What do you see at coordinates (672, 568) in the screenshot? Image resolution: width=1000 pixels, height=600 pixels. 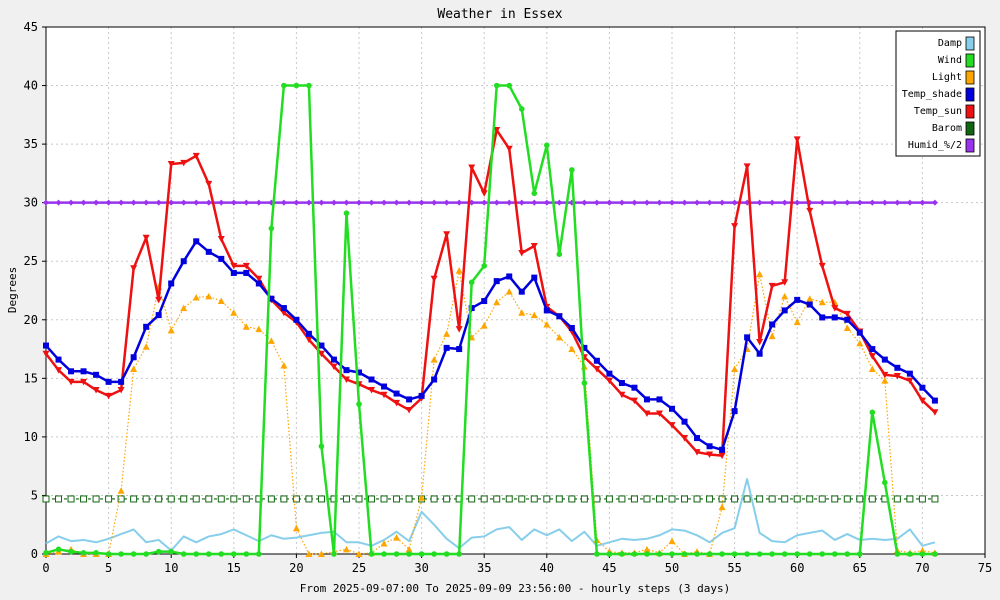 I see `x-tick-label: 50` at bounding box center [672, 568].